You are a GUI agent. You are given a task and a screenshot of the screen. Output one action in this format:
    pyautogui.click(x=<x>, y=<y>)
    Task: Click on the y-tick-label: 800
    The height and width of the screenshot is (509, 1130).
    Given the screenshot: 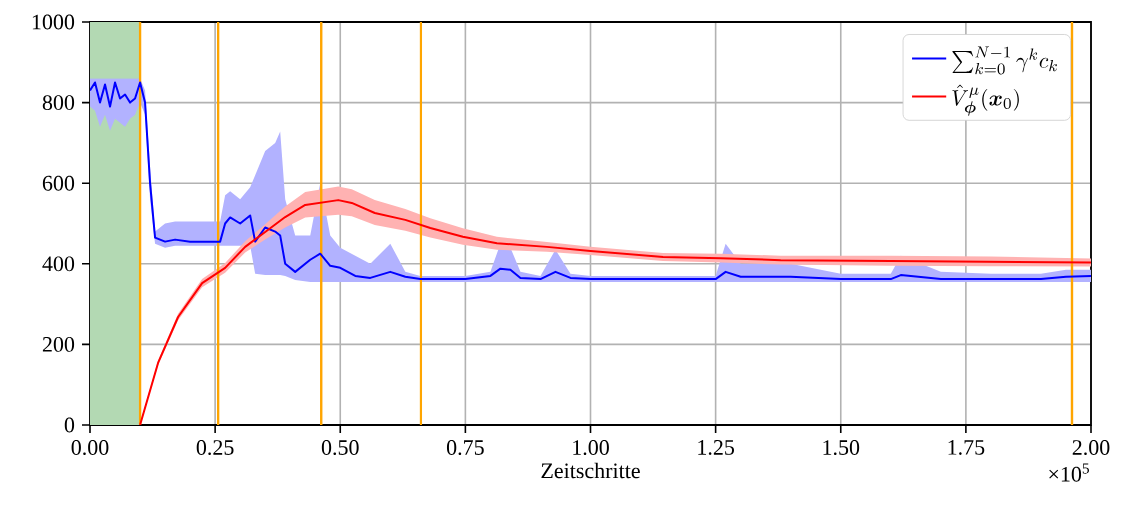 What is the action you would take?
    pyautogui.click(x=58, y=103)
    